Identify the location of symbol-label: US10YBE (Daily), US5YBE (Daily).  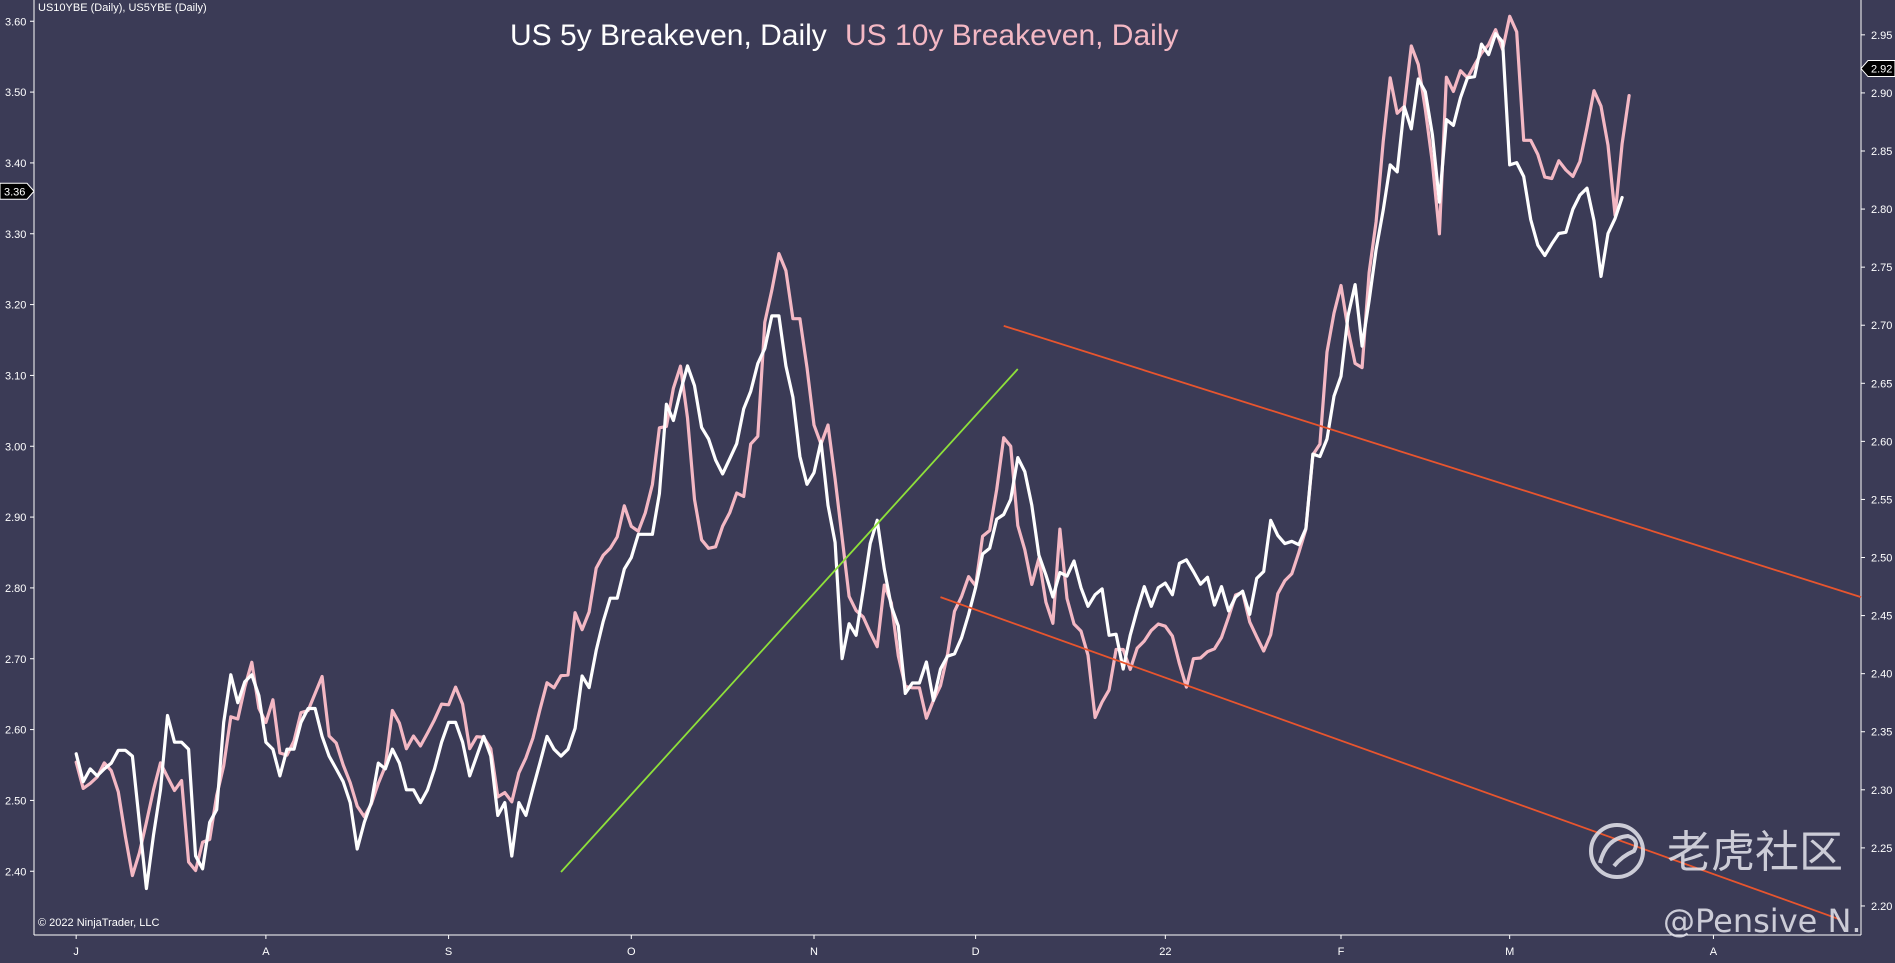
(122, 8).